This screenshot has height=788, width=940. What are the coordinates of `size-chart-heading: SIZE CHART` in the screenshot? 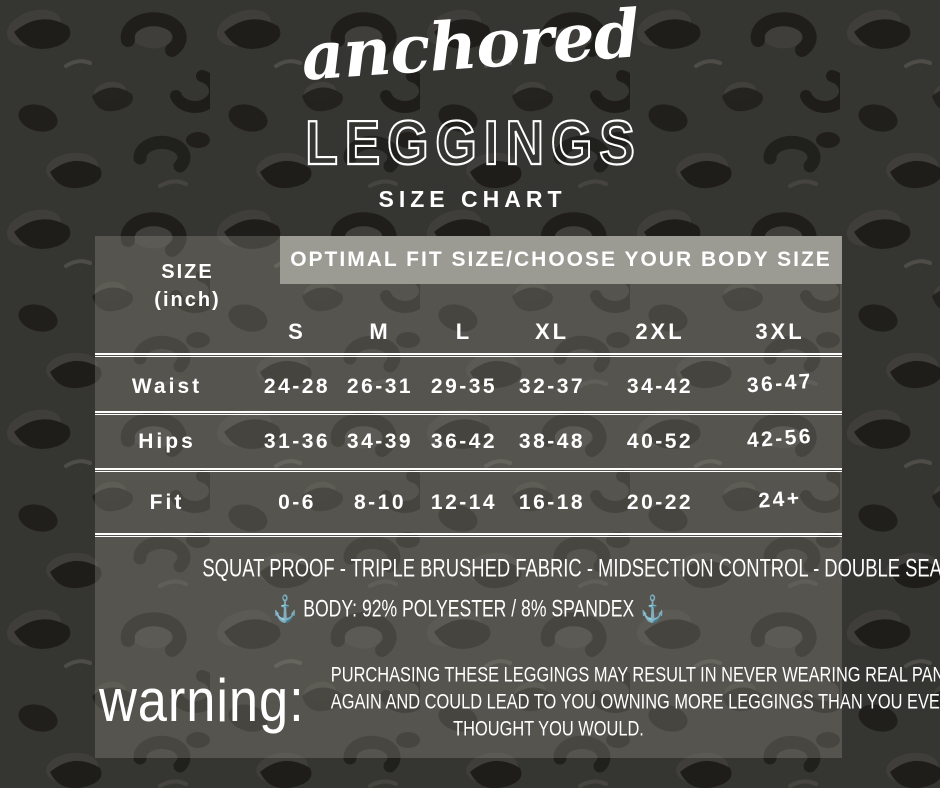 It's located at (472, 199).